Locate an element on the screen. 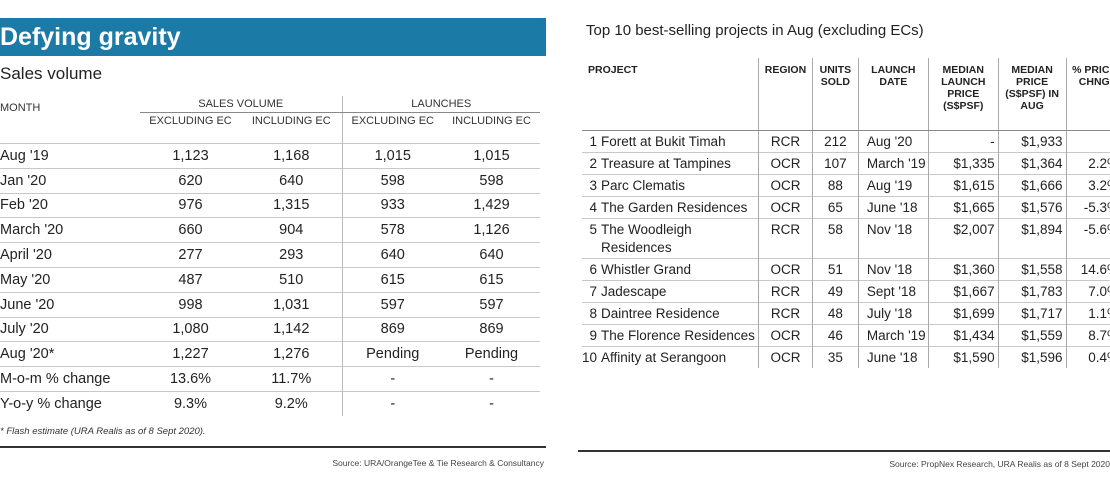  launches-excluding-ec-cell: 640 is located at coordinates (392, 255).